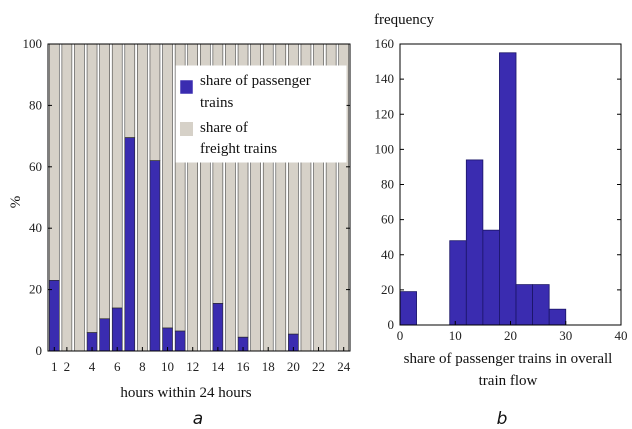 The width and height of the screenshot is (632, 429). I want to click on chart-a-xtick-label: 12, so click(192, 366).